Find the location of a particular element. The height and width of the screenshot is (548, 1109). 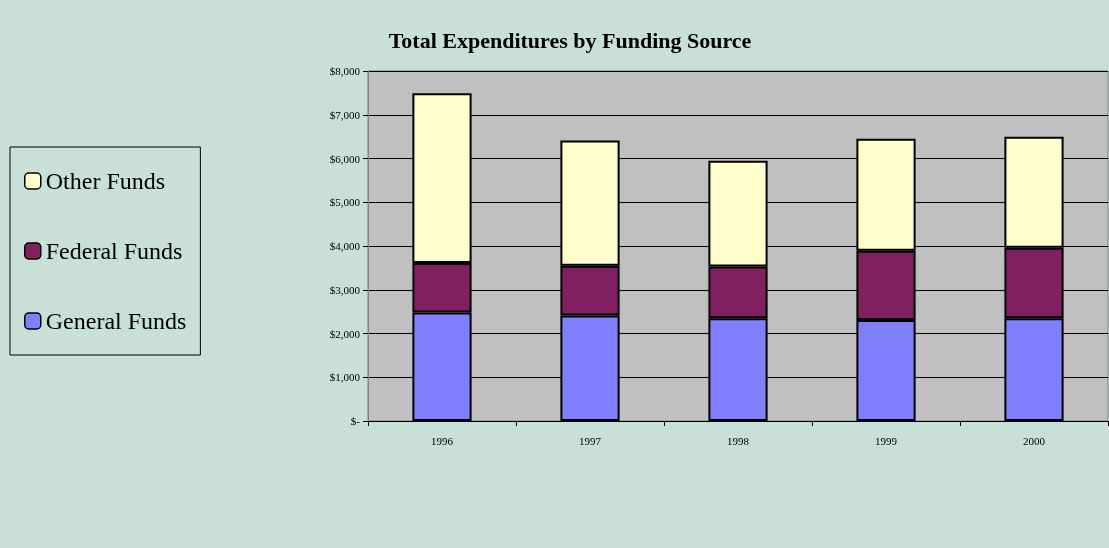

chart-title: Total Expenditures by Funding Source is located at coordinates (570, 40).